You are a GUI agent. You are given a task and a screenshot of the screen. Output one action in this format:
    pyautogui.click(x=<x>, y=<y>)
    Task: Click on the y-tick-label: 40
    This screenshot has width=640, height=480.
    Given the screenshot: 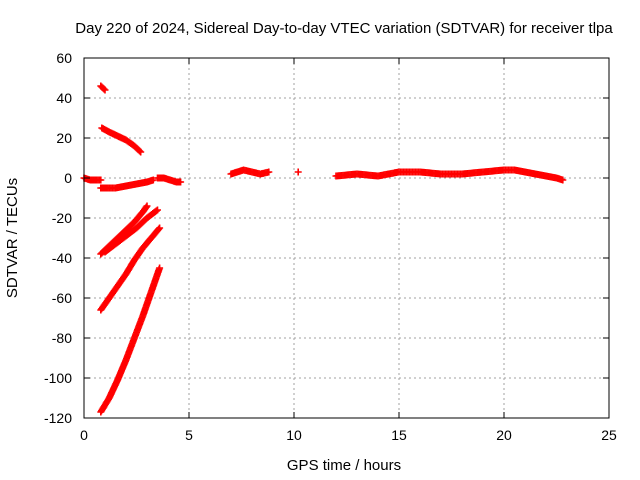 What is the action you would take?
    pyautogui.click(x=64, y=98)
    